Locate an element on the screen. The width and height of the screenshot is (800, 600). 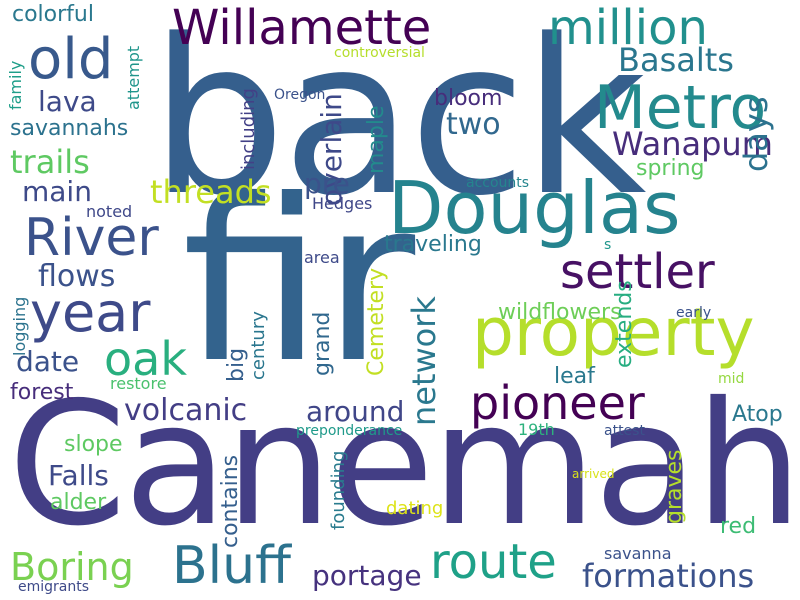
word-arrived: arrived is located at coordinates (593, 474).